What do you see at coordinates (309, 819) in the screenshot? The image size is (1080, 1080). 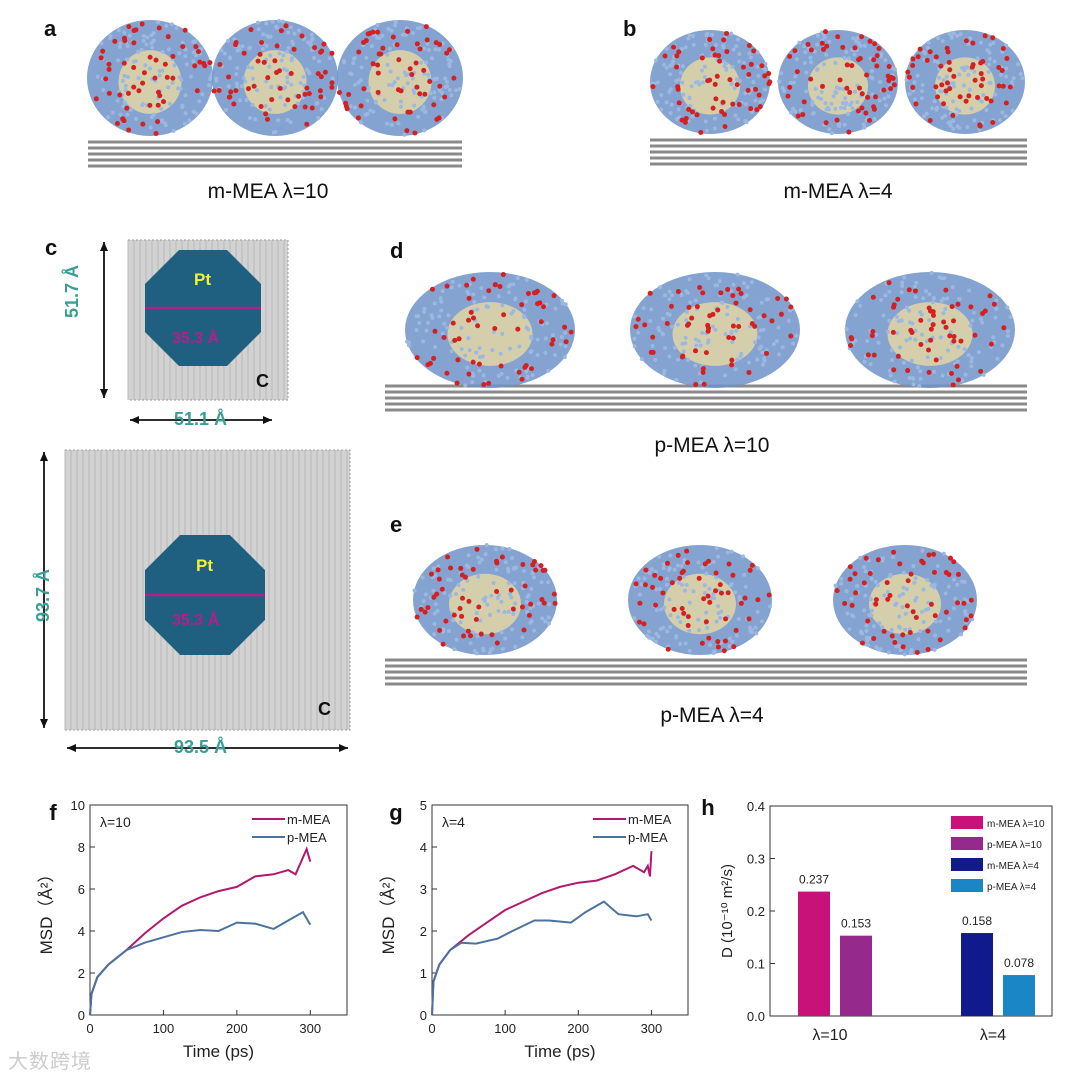 I see `legend-label: m-MEA` at bounding box center [309, 819].